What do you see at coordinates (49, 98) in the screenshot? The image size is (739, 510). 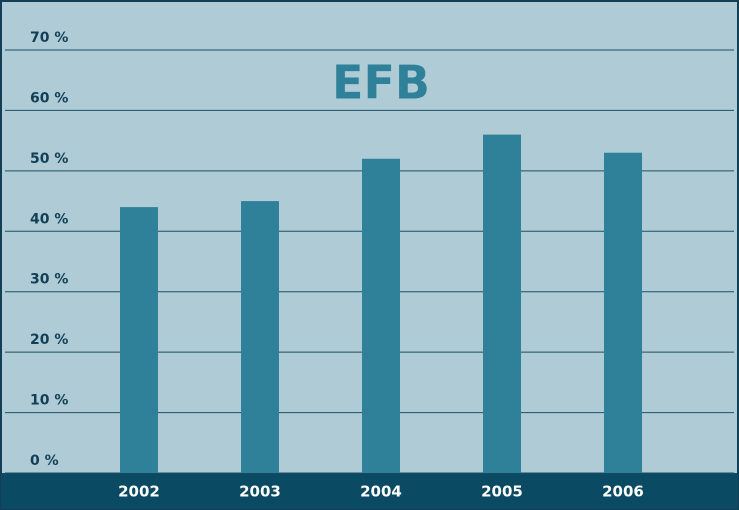 I see `y-tick-label: 60 %` at bounding box center [49, 98].